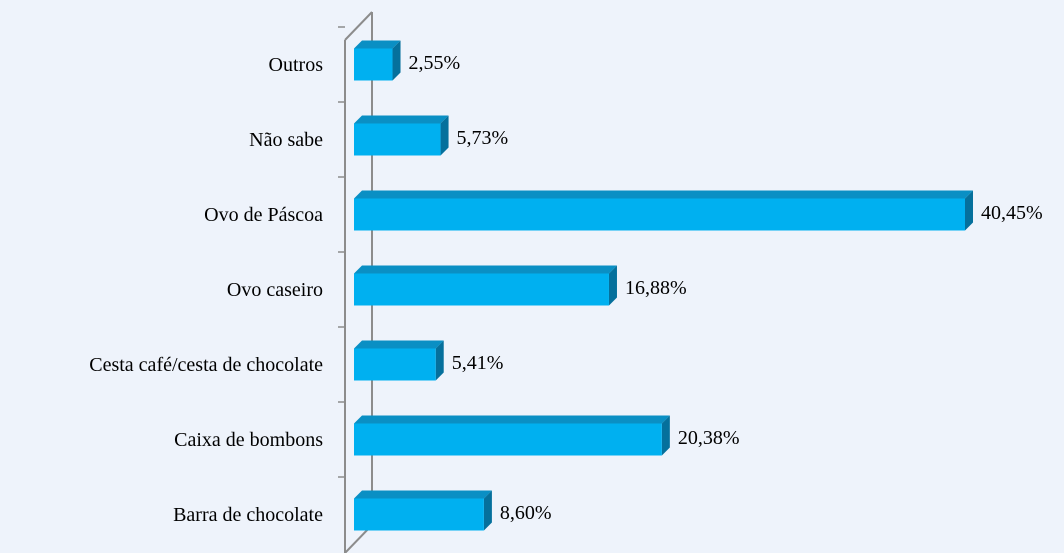 The width and height of the screenshot is (1064, 553). I want to click on value-label: 40,45%, so click(1012, 213).